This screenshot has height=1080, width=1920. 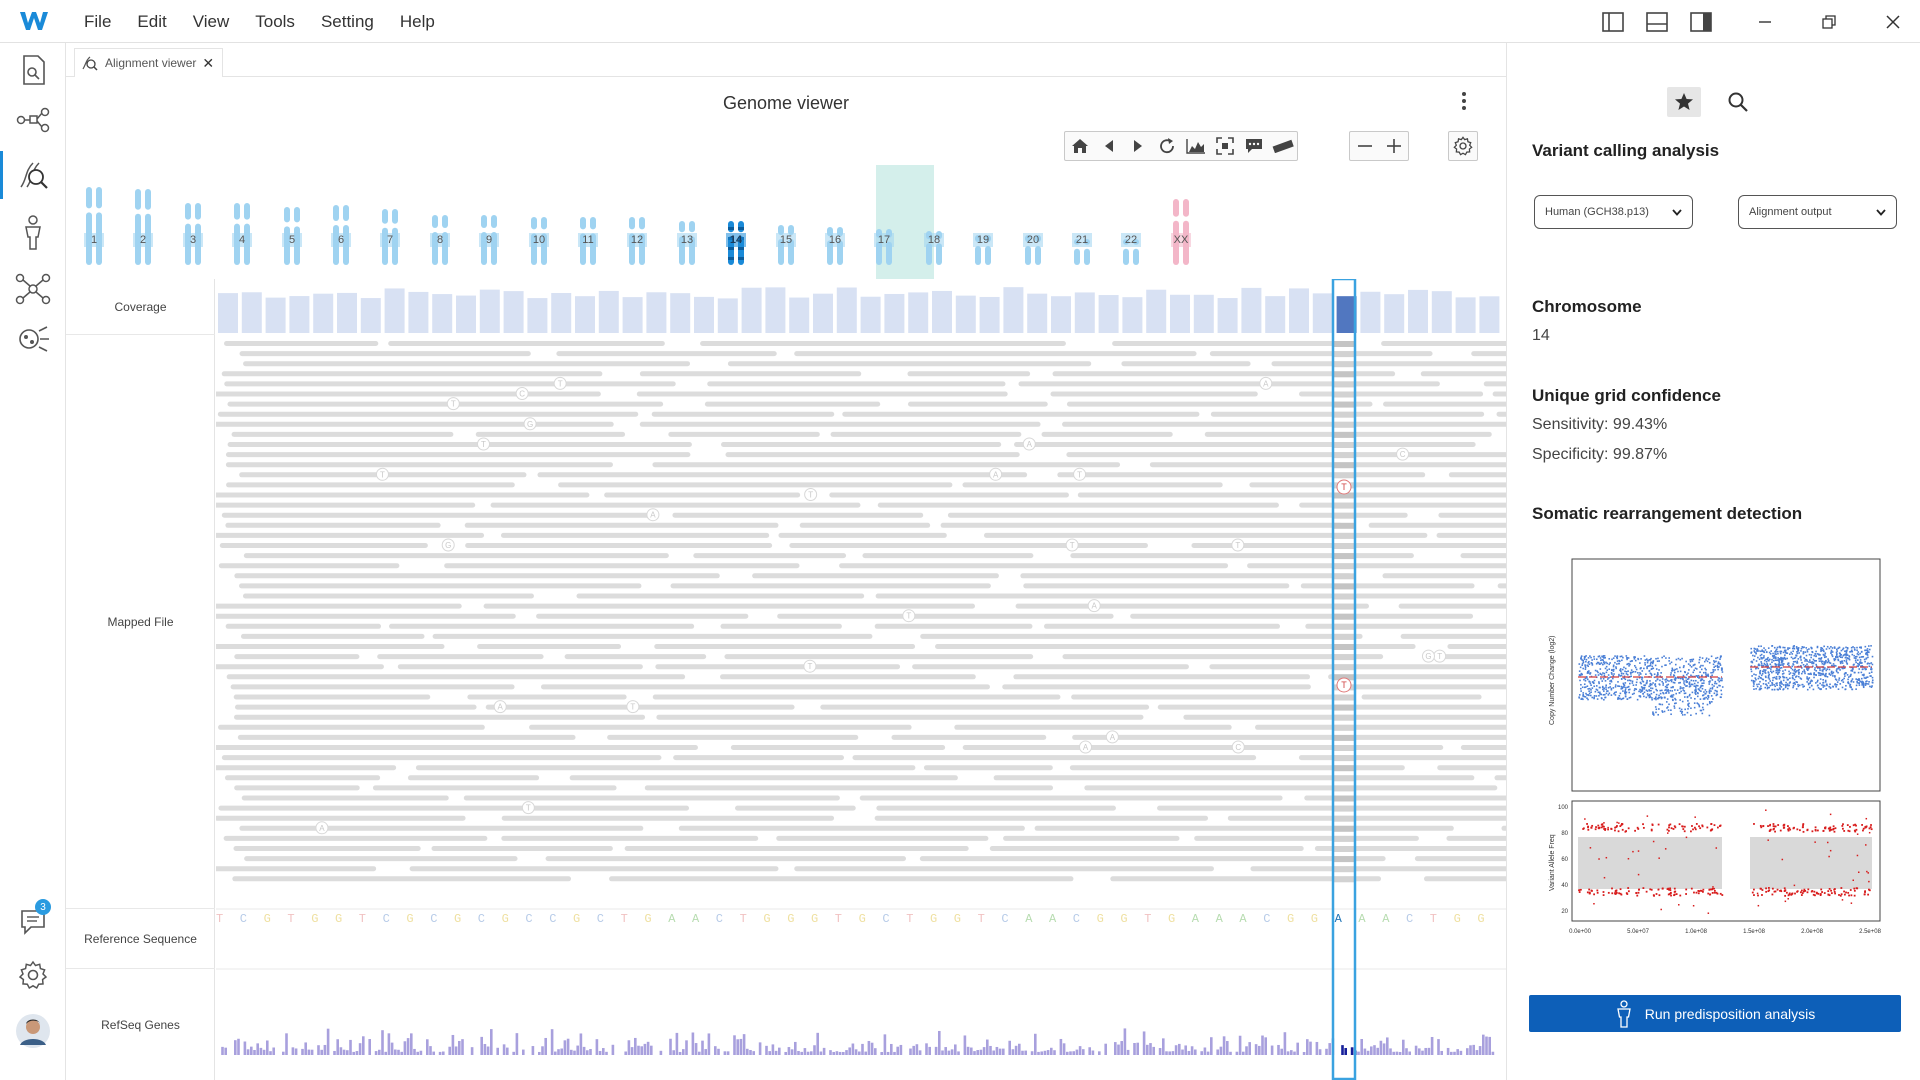 I want to click on chromosome-1: 1, so click(x=94, y=222).